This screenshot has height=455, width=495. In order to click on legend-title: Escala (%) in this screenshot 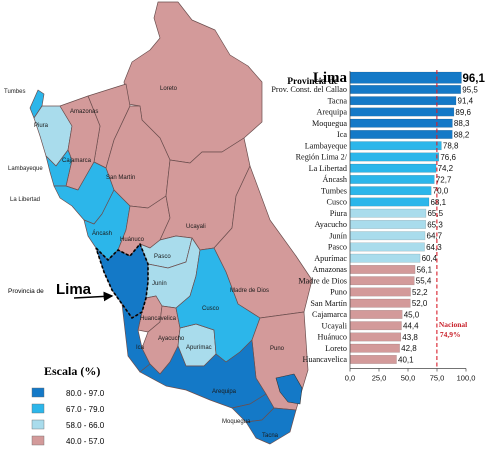, I will do `click(72, 371)`.